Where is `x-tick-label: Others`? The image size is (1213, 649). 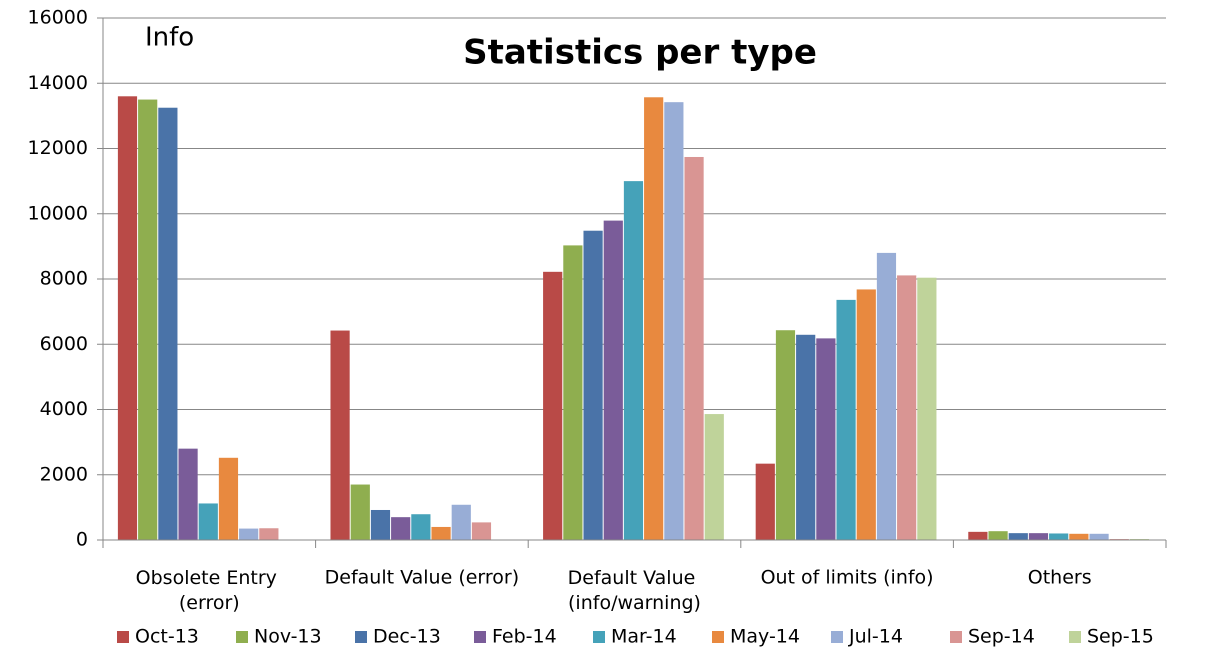
x-tick-label: Others is located at coordinates (1060, 578).